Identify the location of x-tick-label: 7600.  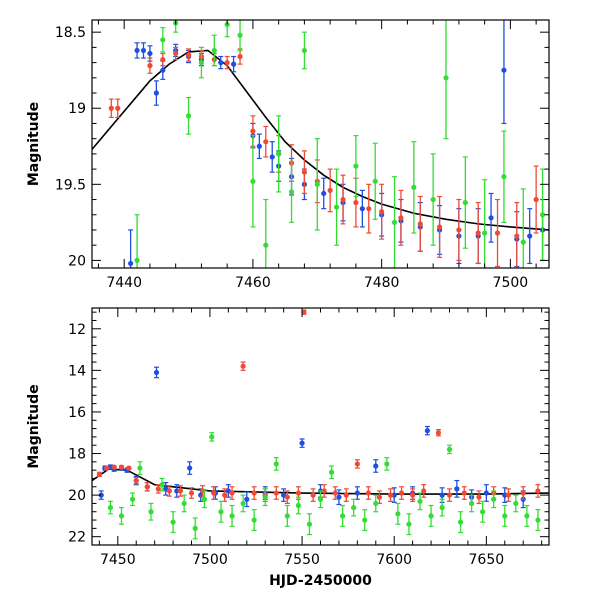
(394, 560).